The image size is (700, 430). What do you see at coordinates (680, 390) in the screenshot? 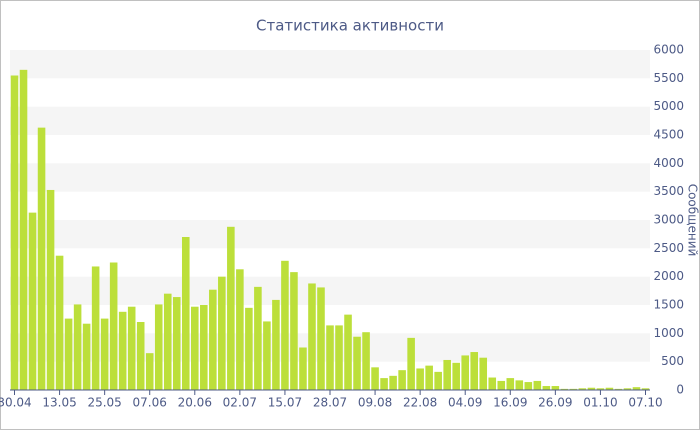
I see `y-tick-label: 0` at bounding box center [680, 390].